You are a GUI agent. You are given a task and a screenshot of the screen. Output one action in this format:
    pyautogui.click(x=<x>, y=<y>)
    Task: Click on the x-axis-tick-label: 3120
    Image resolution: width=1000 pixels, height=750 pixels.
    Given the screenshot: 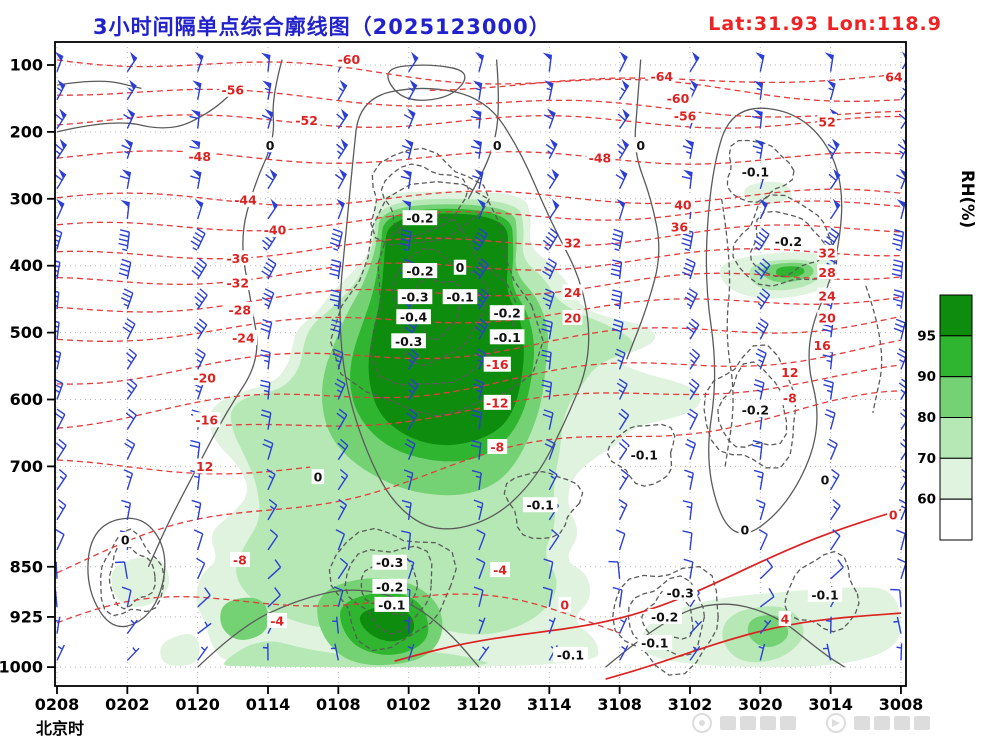 What is the action you would take?
    pyautogui.click(x=479, y=704)
    